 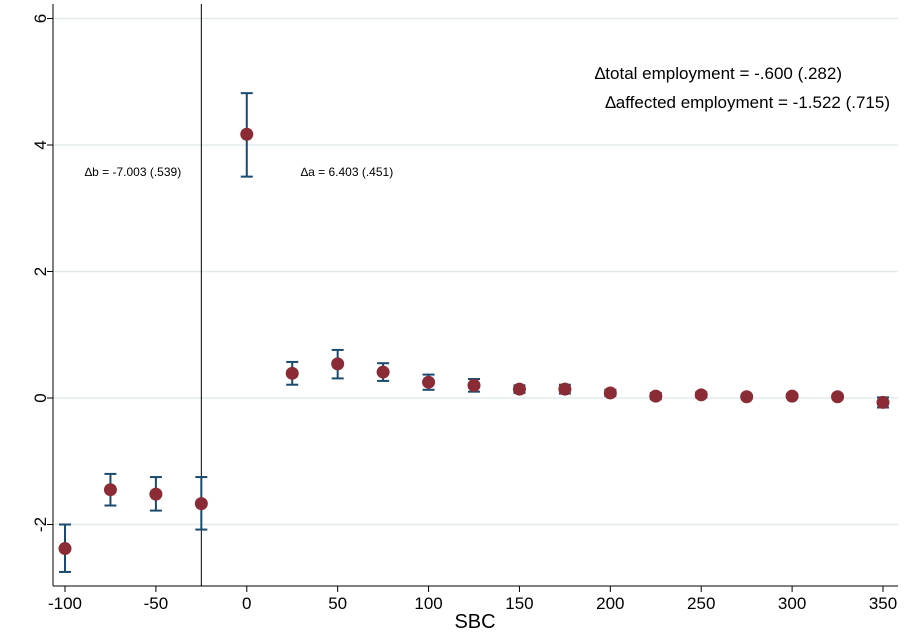 What do you see at coordinates (40, 271) in the screenshot?
I see `y-tick-label: 2` at bounding box center [40, 271].